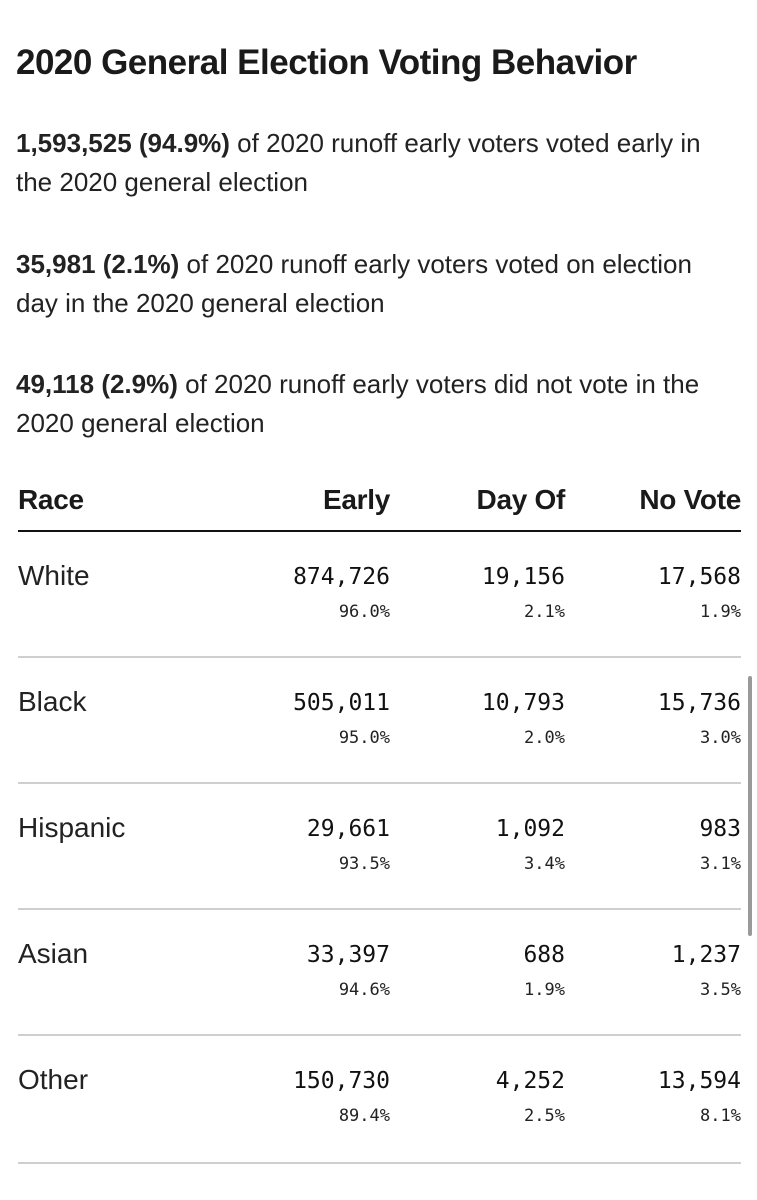  Describe the element at coordinates (364, 1116) in the screenshot. I see `early-percent: 89.4%` at that location.